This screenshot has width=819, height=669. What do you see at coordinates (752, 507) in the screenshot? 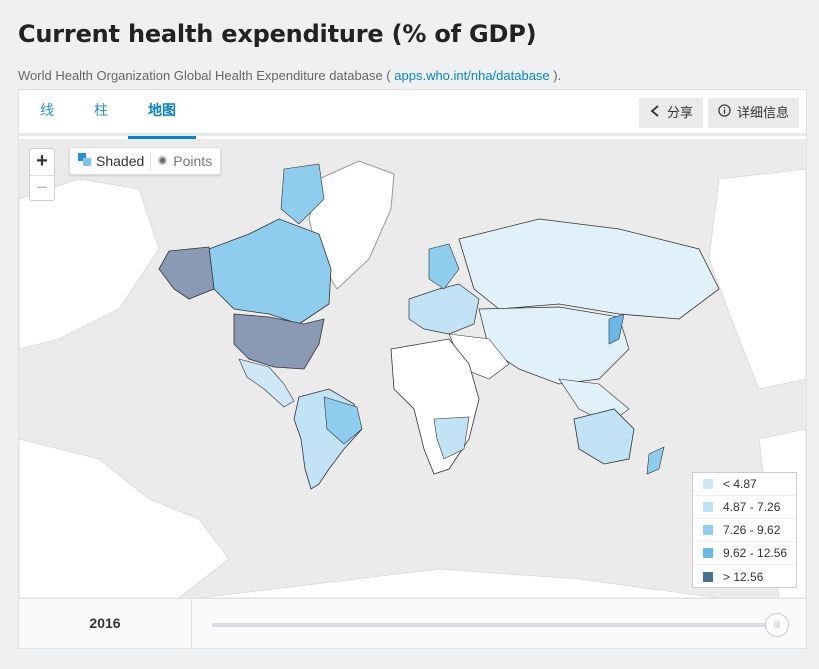
I see `legend-label: 4.87 - 7.26` at bounding box center [752, 507].